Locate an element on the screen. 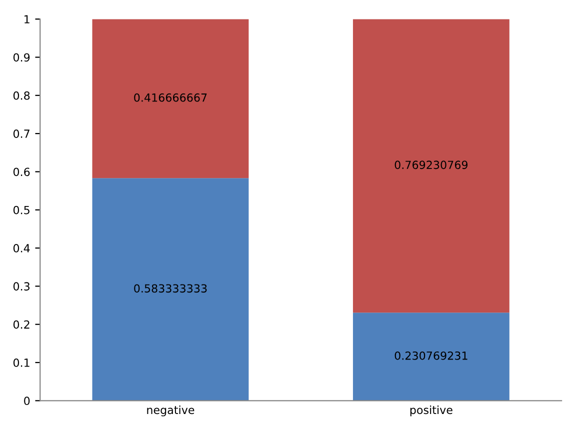 The width and height of the screenshot is (573, 424). y-tick-label: 0.4 is located at coordinates (21, 248).